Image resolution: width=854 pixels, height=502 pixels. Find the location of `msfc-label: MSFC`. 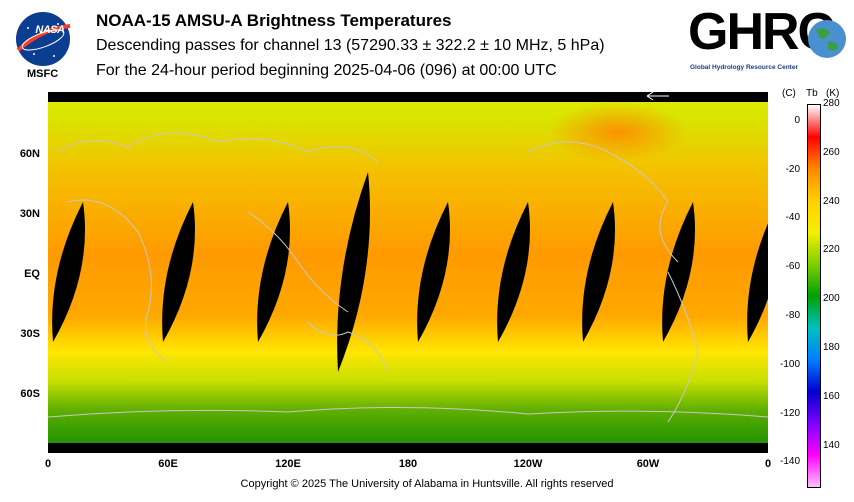

msfc-label: MSFC is located at coordinates (43, 74).